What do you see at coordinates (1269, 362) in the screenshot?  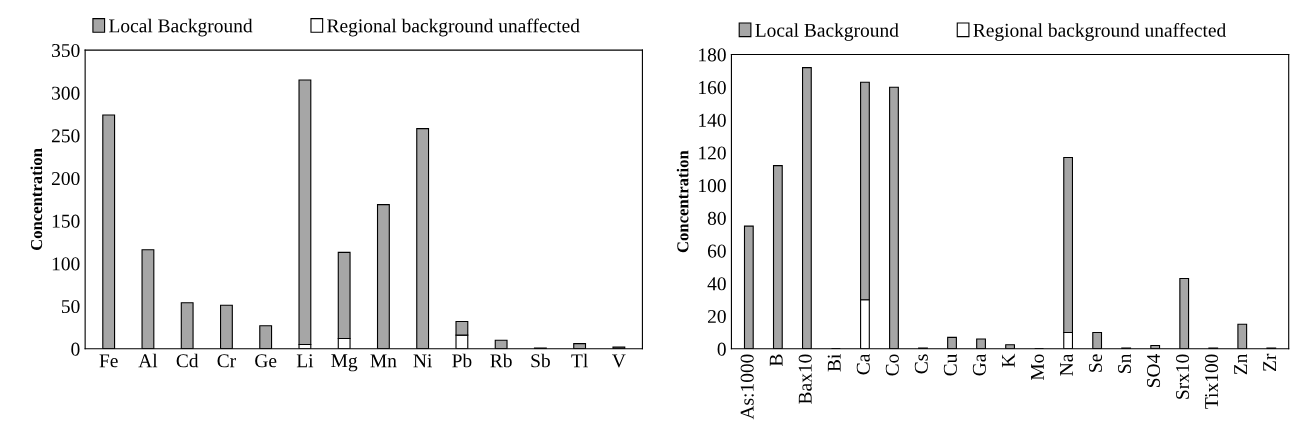 I see `x-tick-label: Zr` at bounding box center [1269, 362].